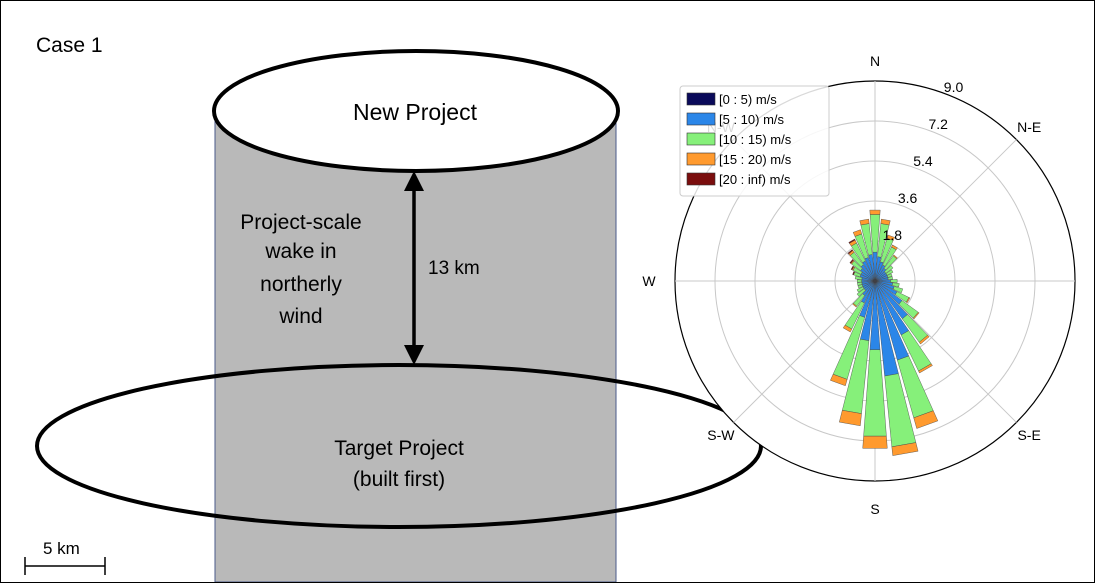 The image size is (1095, 583). What do you see at coordinates (748, 99) in the screenshot?
I see `legend-entry: [0 : 5) m/s` at bounding box center [748, 99].